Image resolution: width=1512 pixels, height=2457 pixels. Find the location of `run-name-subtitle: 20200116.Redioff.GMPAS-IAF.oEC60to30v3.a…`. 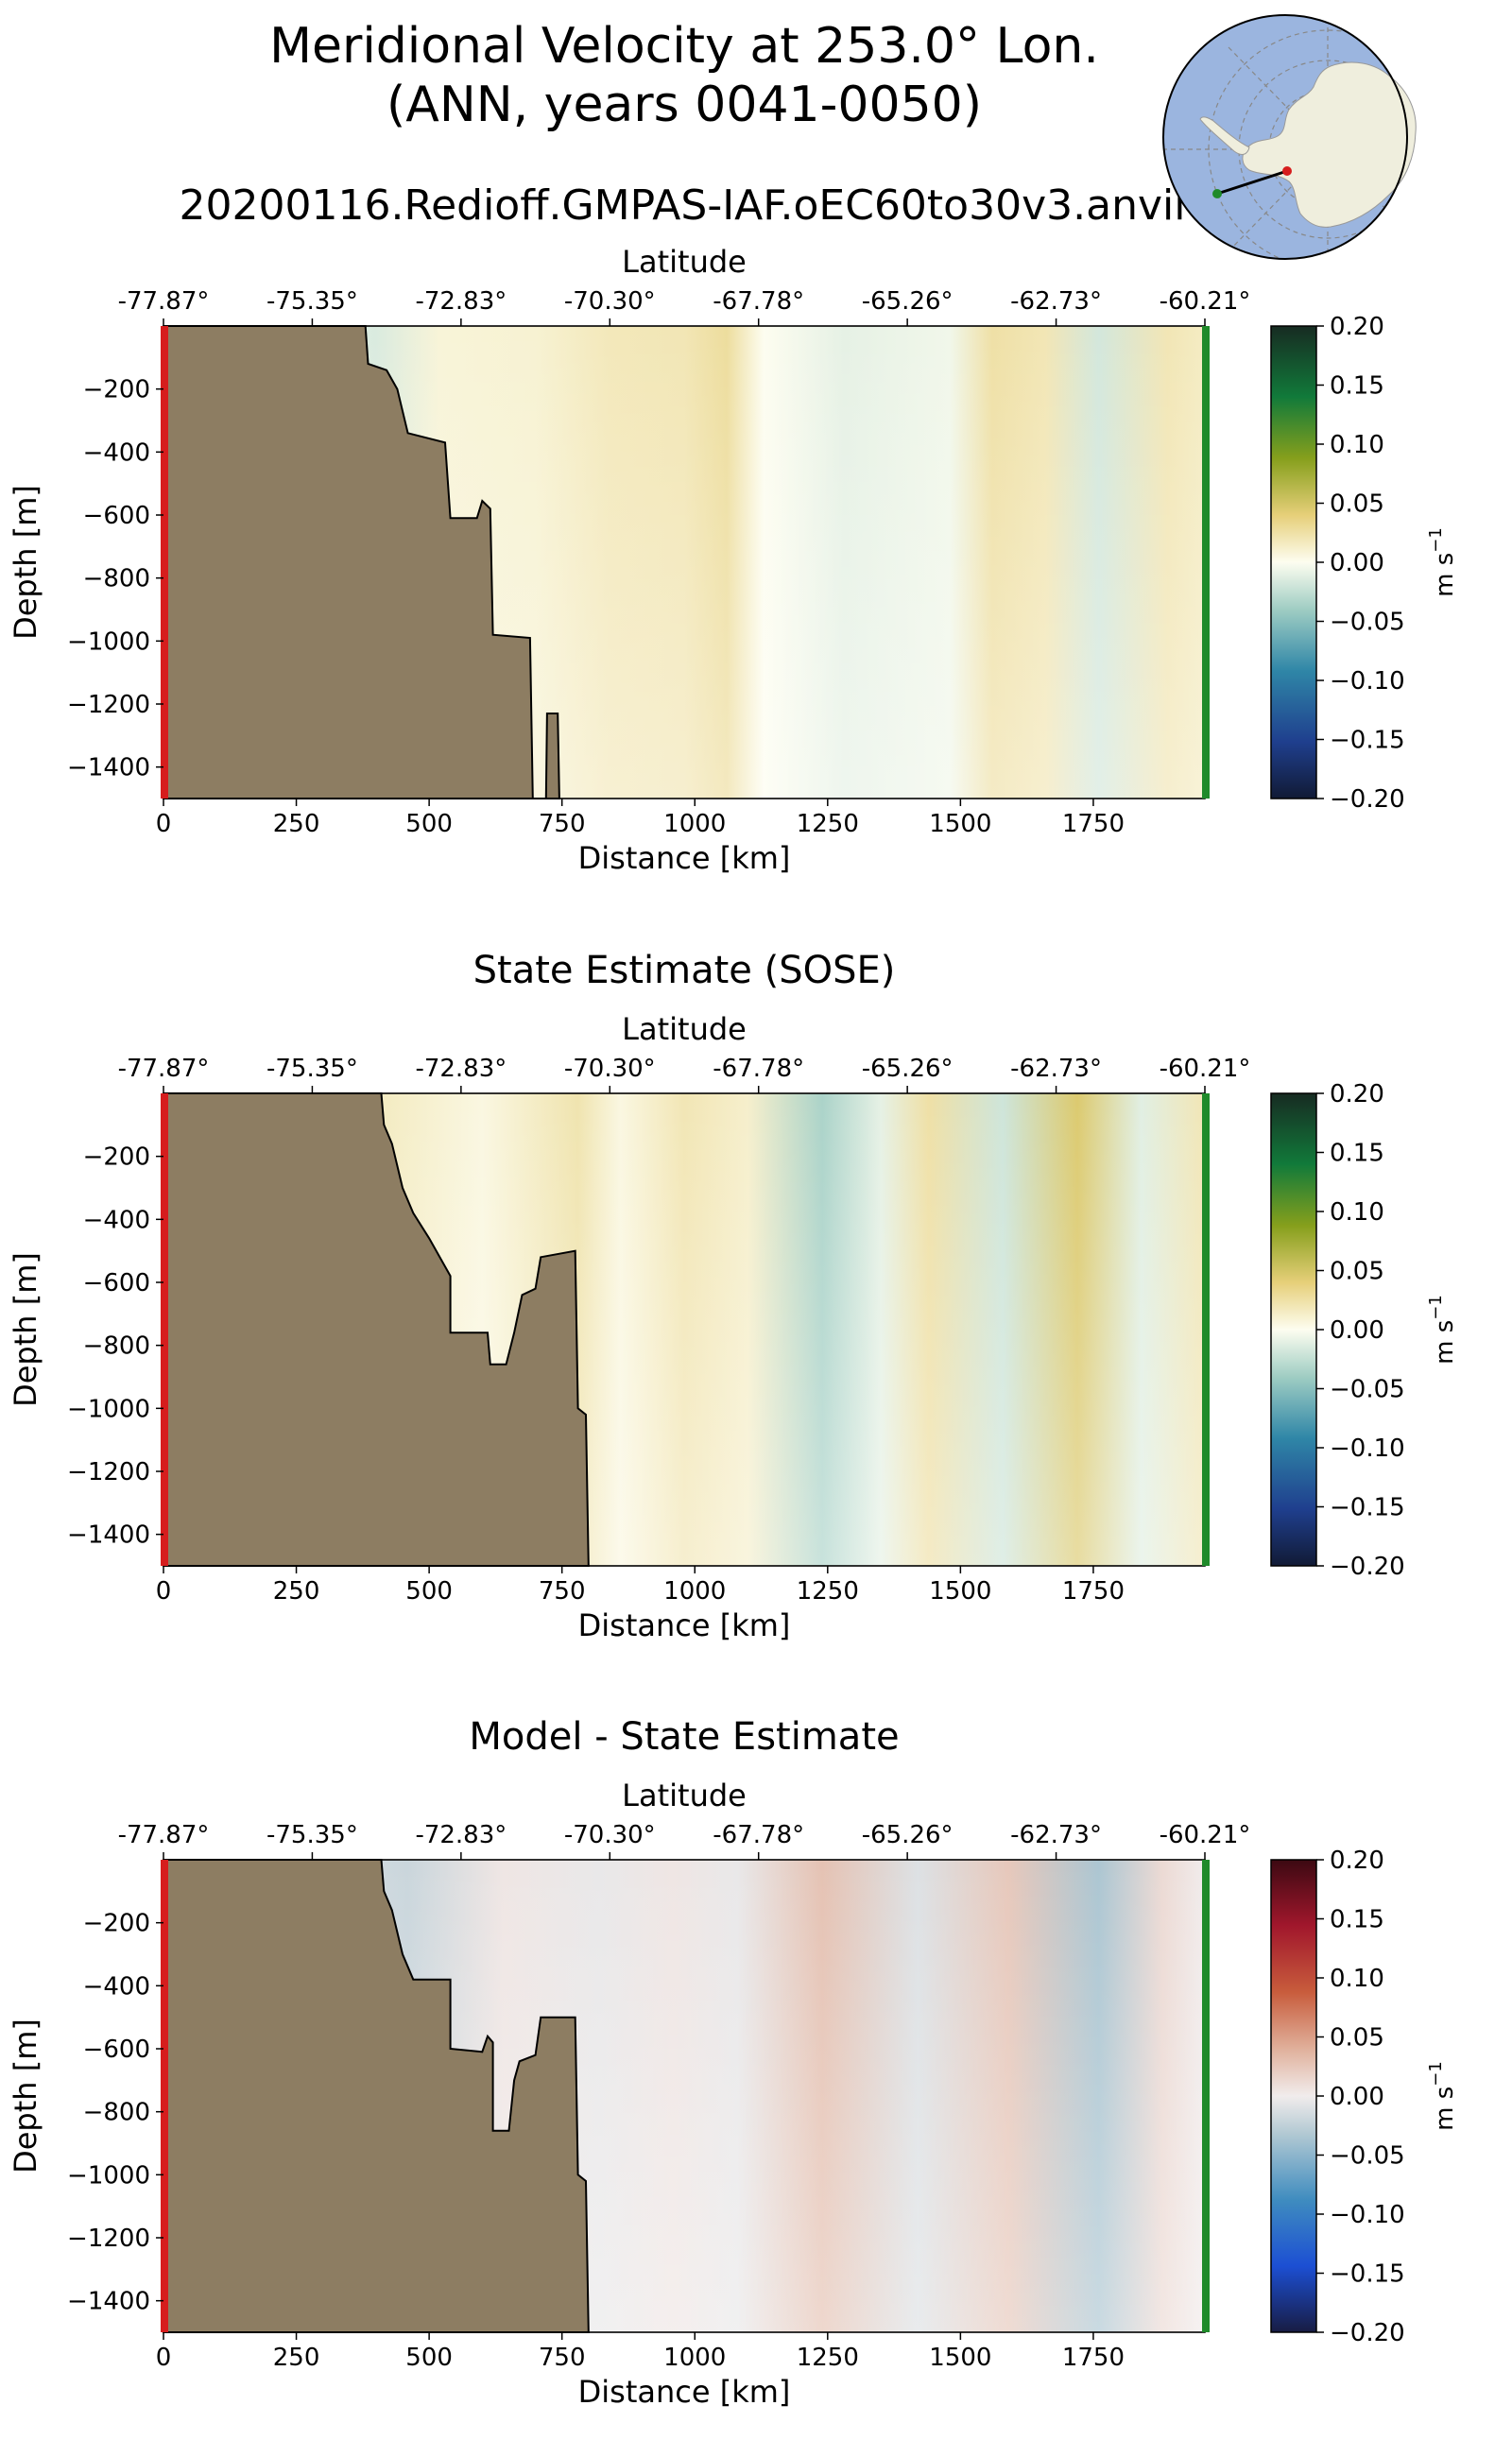

run-name-subtitle: 20200116.Redioff.GMPAS-IAF.oEC60to30v3.a… is located at coordinates (683, 205).